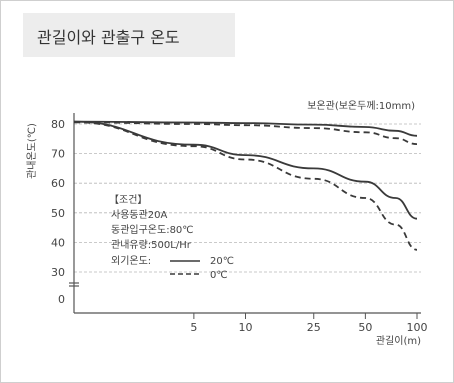 This screenshot has height=383, width=454. I want to click on insulated-annotation: 보온관(보온두께:10mm), so click(361, 106).